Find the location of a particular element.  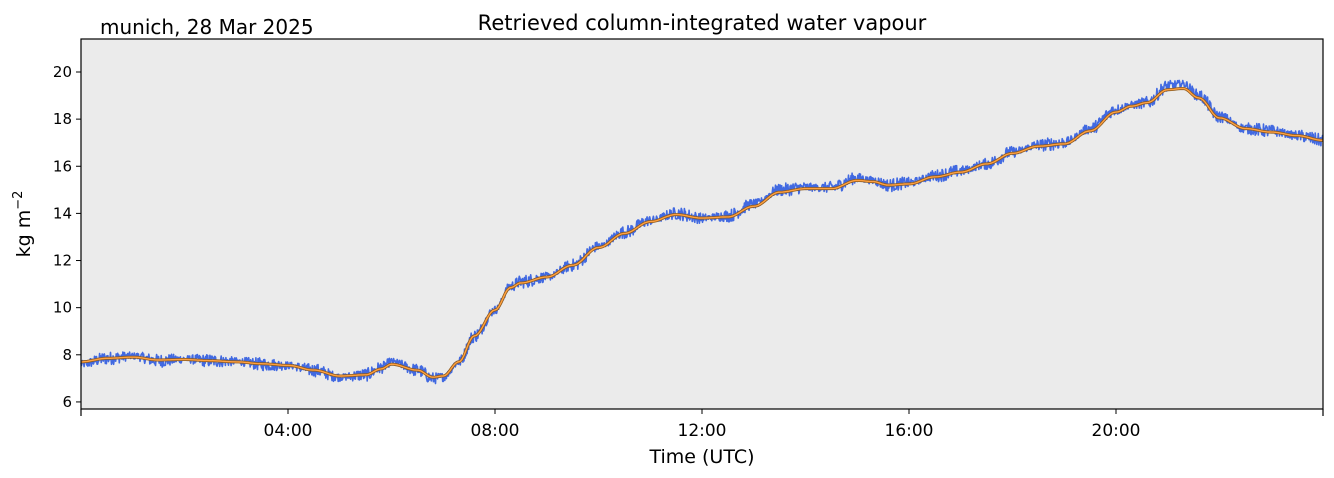

x-tick-label: 12:00 is located at coordinates (702, 431).